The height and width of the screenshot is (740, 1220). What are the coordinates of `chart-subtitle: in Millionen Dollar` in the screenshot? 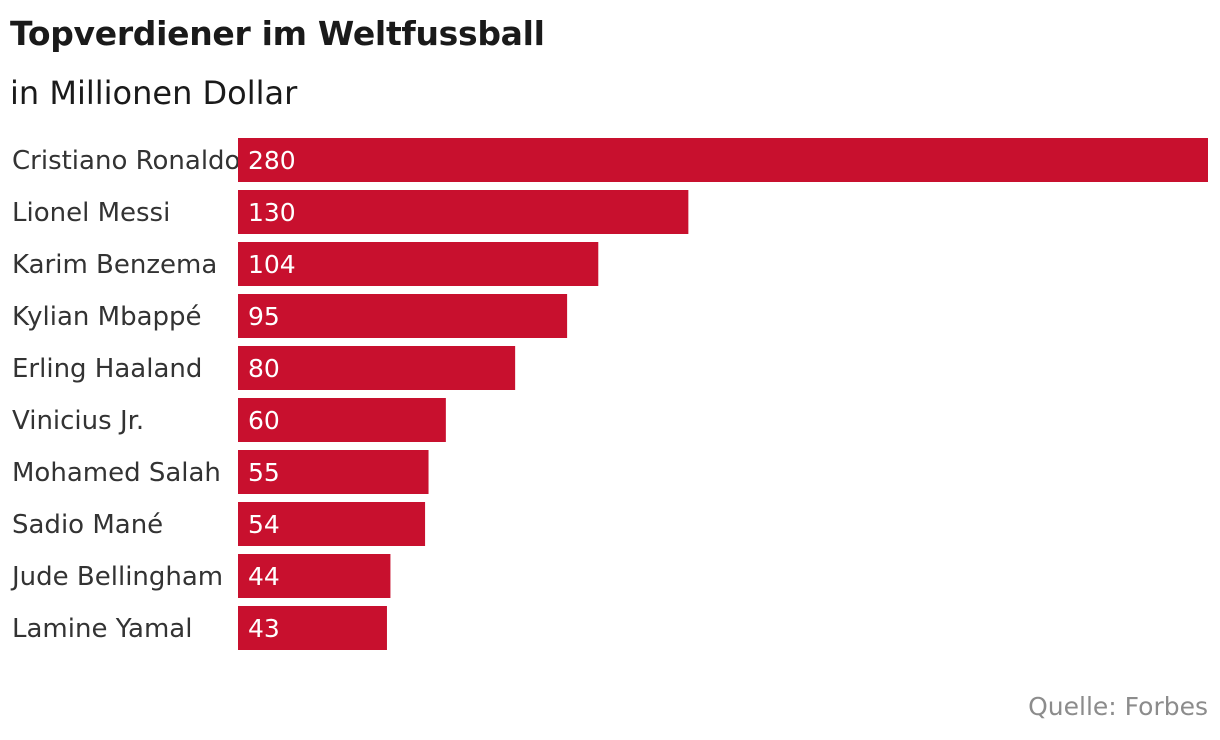 It's located at (154, 93).